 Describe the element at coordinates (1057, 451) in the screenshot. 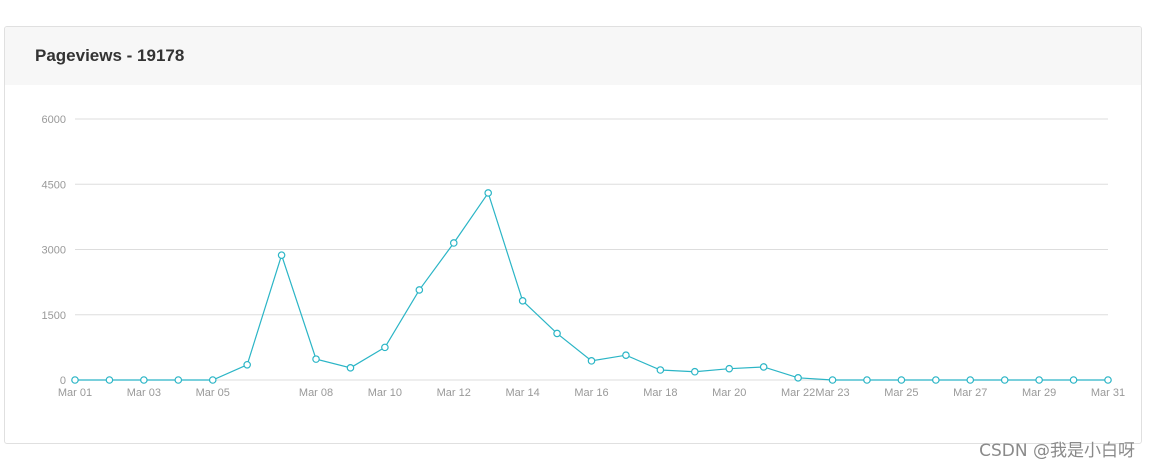

I see `watermark: CSDN @我是小白呀` at that location.